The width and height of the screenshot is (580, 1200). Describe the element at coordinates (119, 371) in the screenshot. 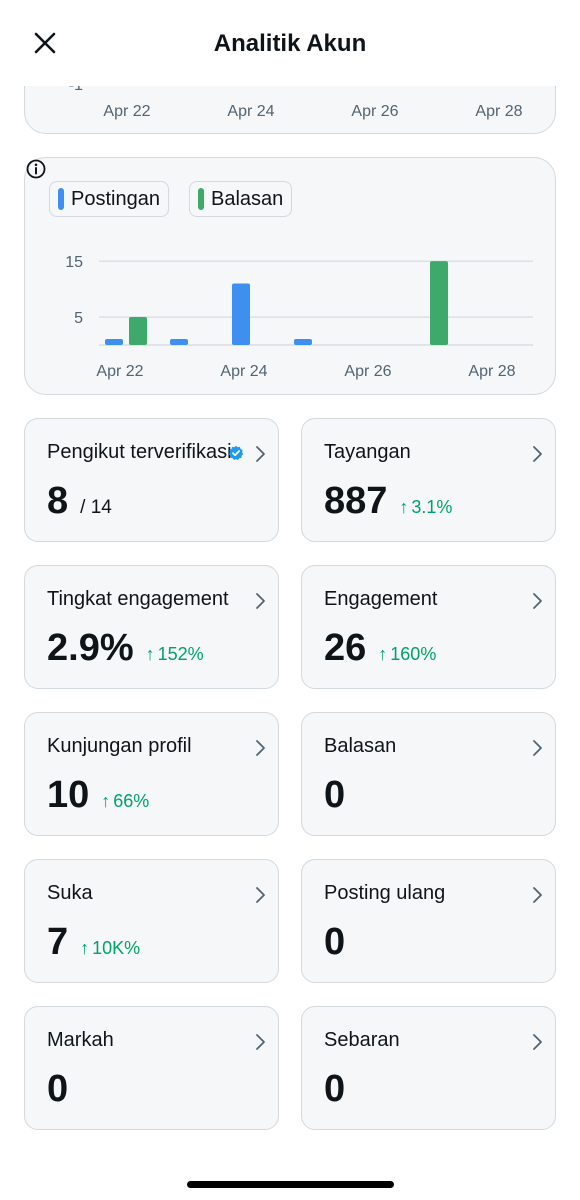

I see `chart-x-tick-label: Apr 22` at that location.